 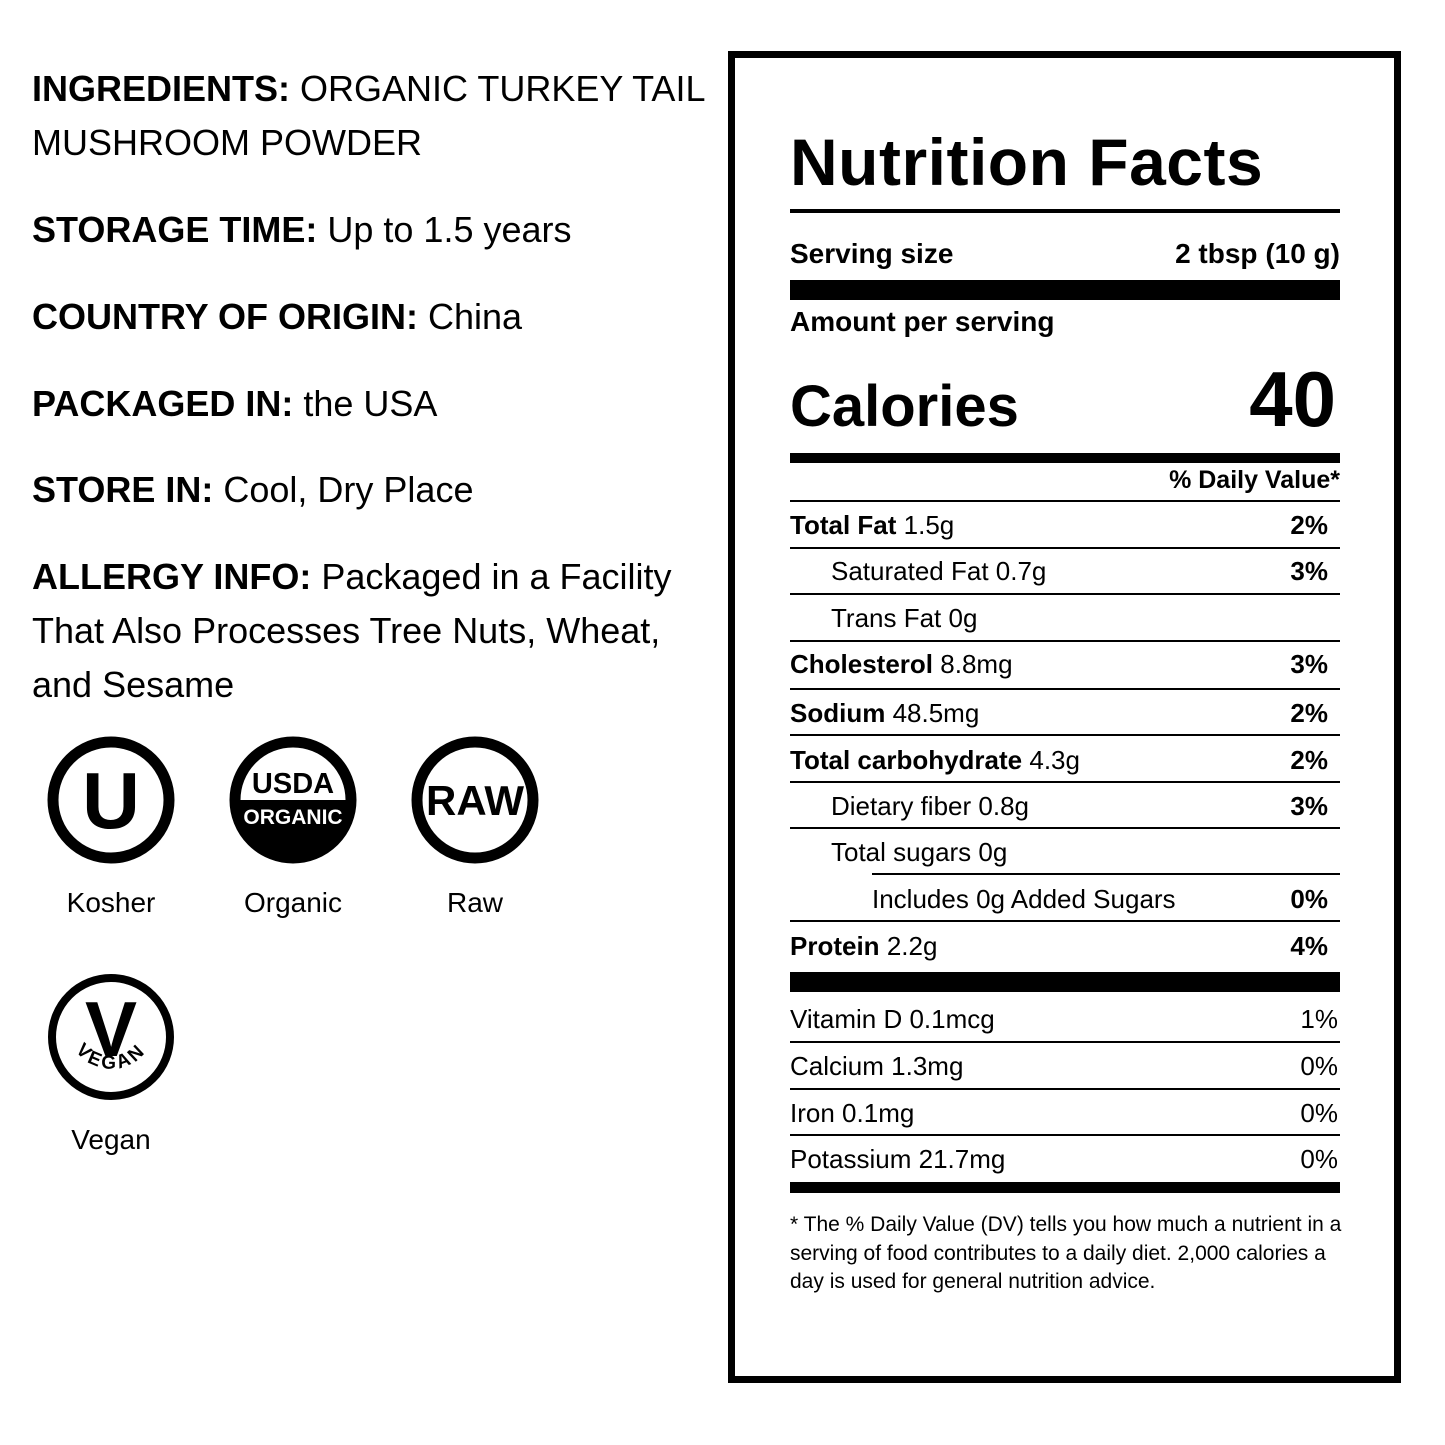 I want to click on nutrition-facts-title: Nutrition Facts, so click(x=1027, y=162).